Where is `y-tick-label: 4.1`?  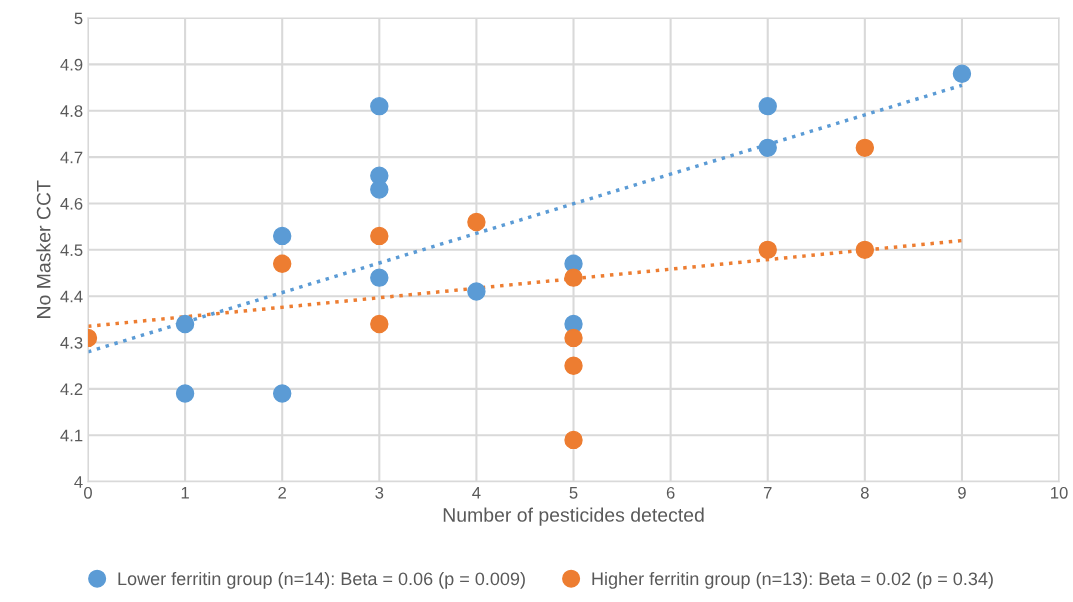
y-tick-label: 4.1 is located at coordinates (71, 435).